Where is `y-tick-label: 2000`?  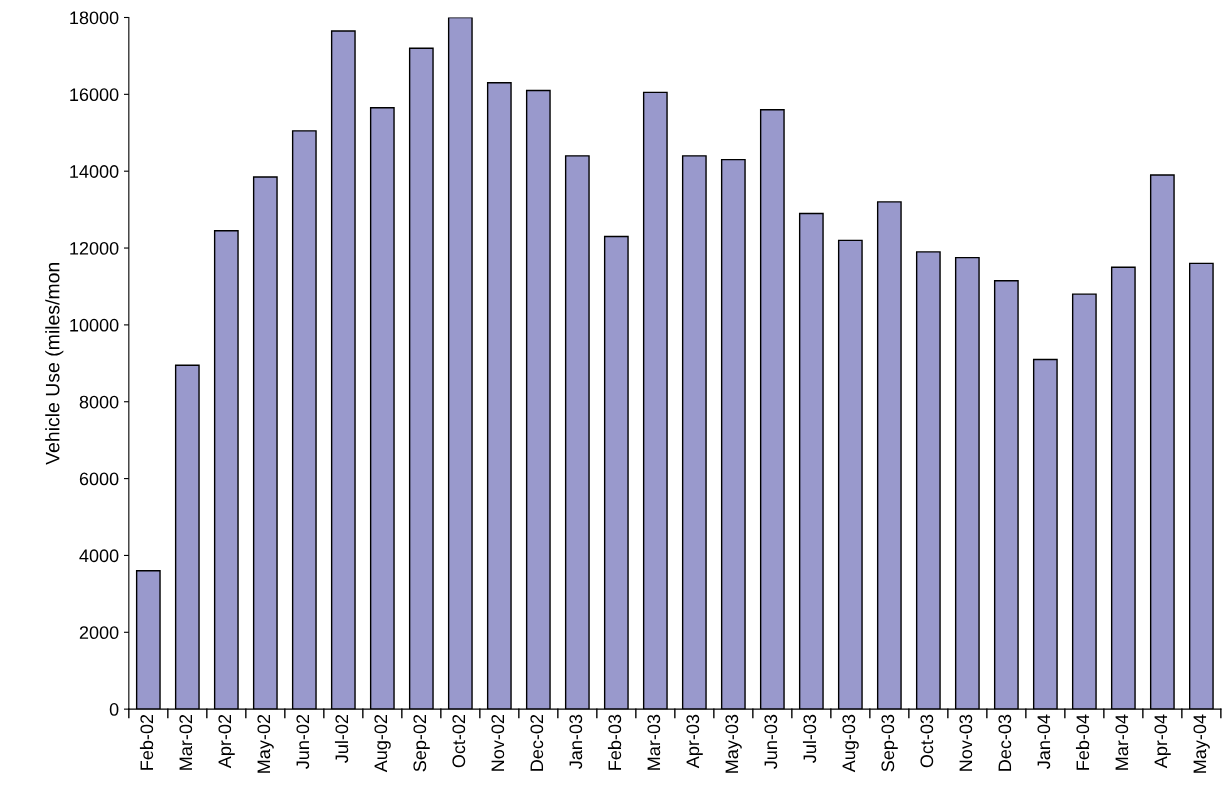 y-tick-label: 2000 is located at coordinates (99, 633).